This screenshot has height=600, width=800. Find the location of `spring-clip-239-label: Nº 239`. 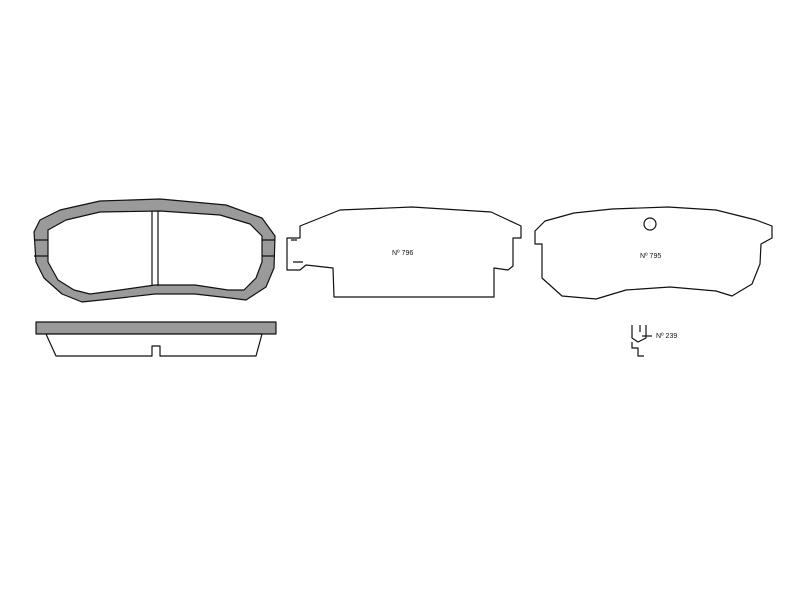

spring-clip-239-label: Nº 239 is located at coordinates (666, 336).